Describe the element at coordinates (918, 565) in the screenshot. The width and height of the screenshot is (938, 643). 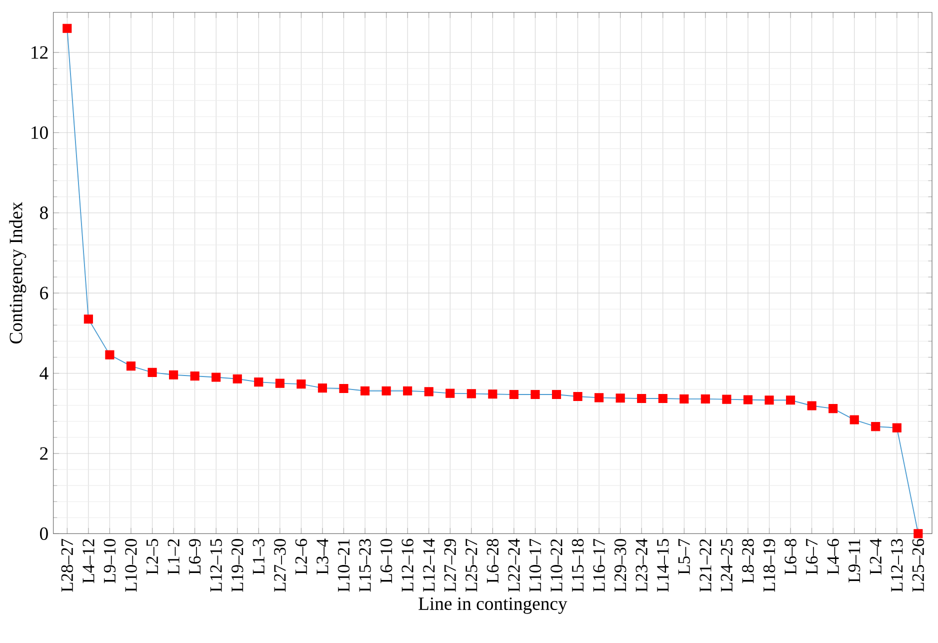
I see `x-tick-label: L25–26` at that location.